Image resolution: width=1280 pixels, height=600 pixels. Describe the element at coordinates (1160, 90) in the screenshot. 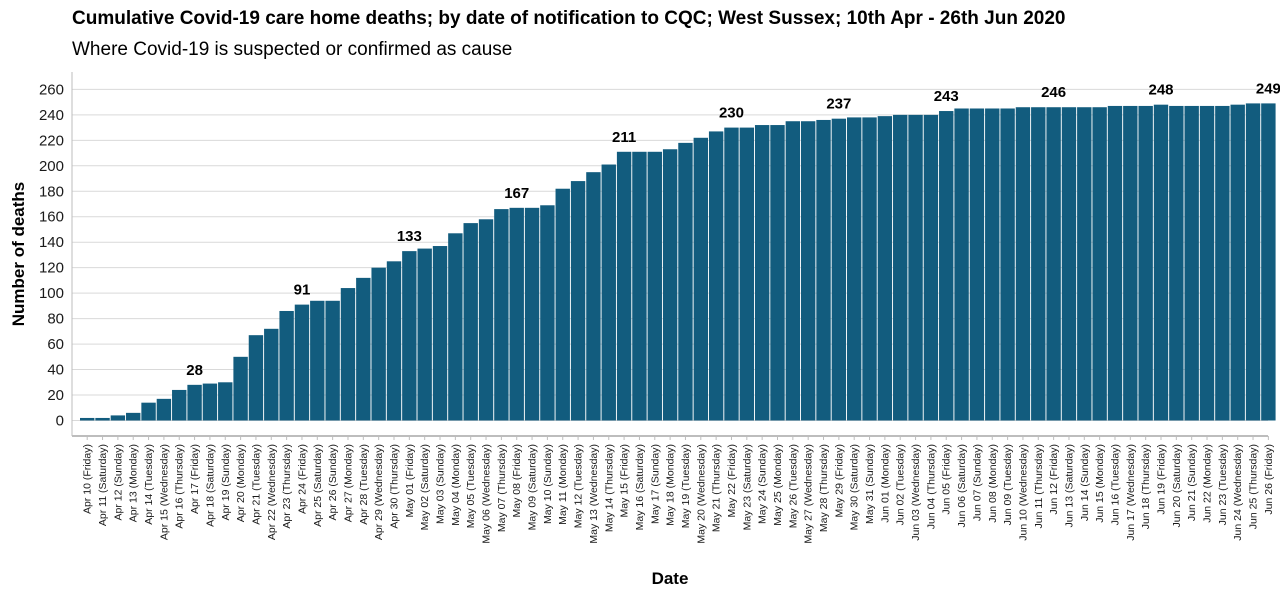

I see `data-label: 248` at that location.